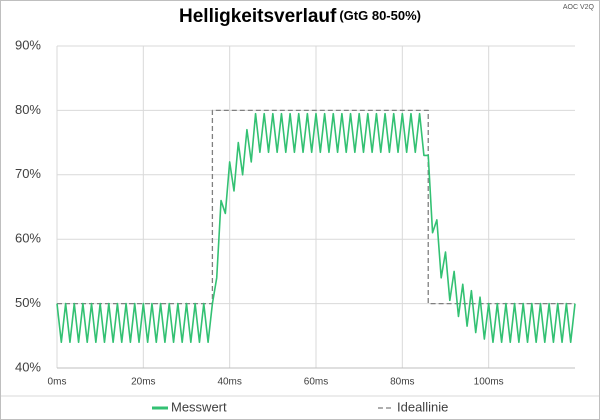 The height and width of the screenshot is (420, 600). I want to click on y-tick-label: 40%, so click(28, 366).